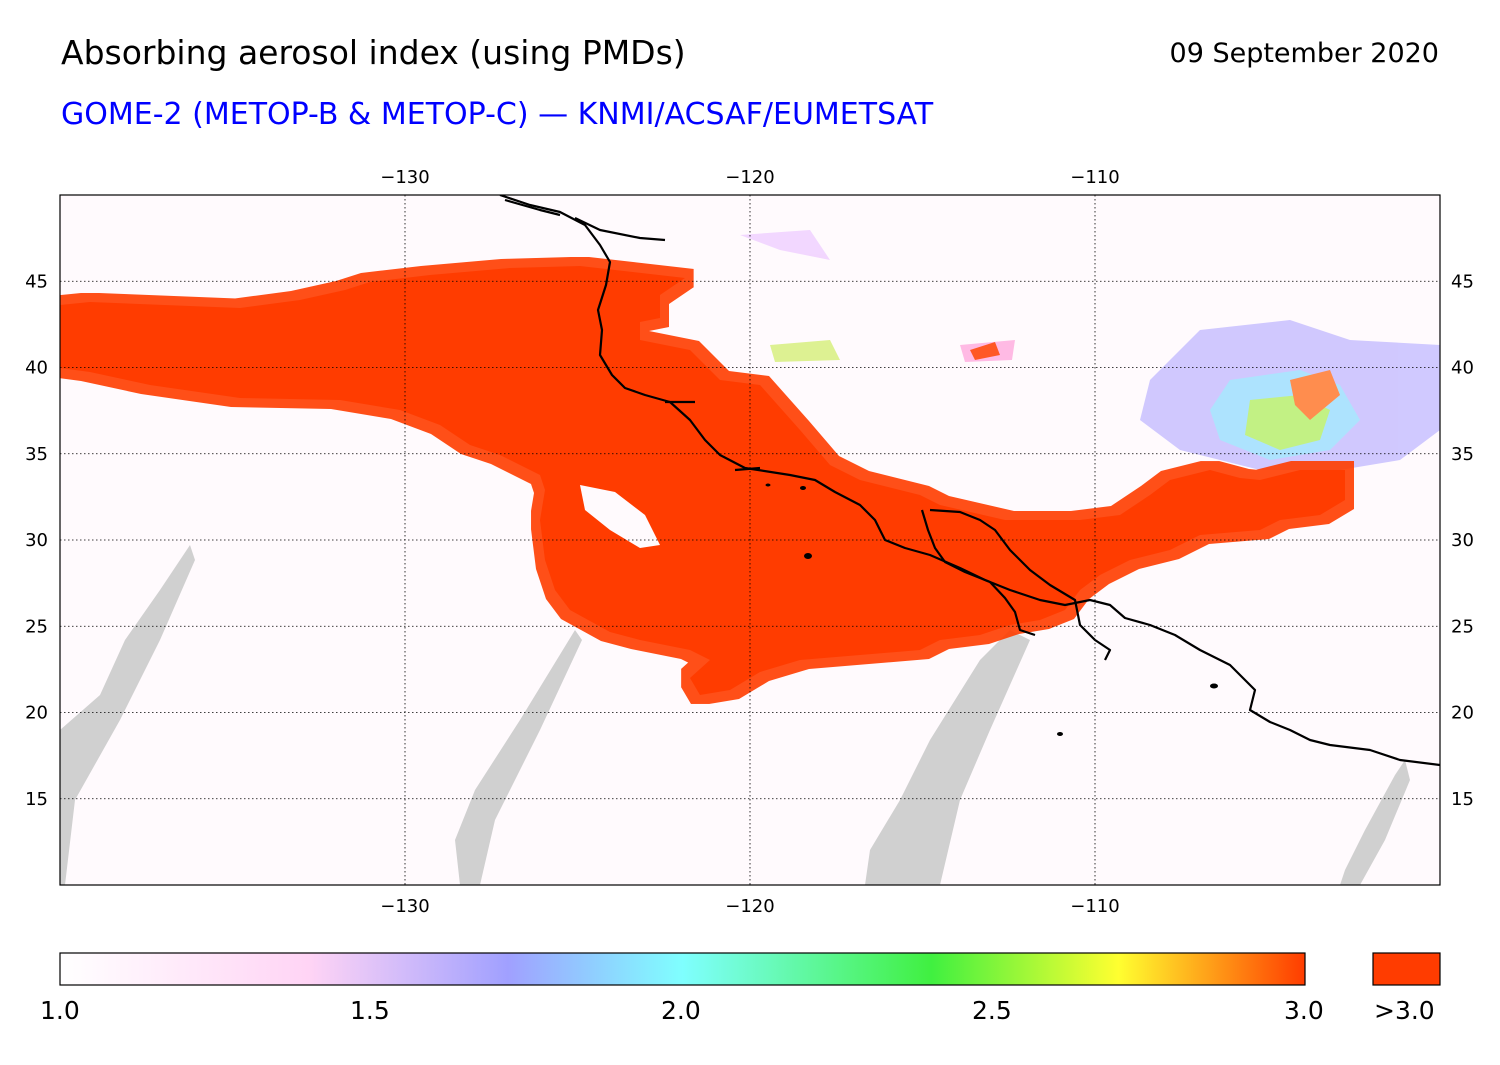  I want to click on lon-tick-label-bottom: −120, so click(749, 906).